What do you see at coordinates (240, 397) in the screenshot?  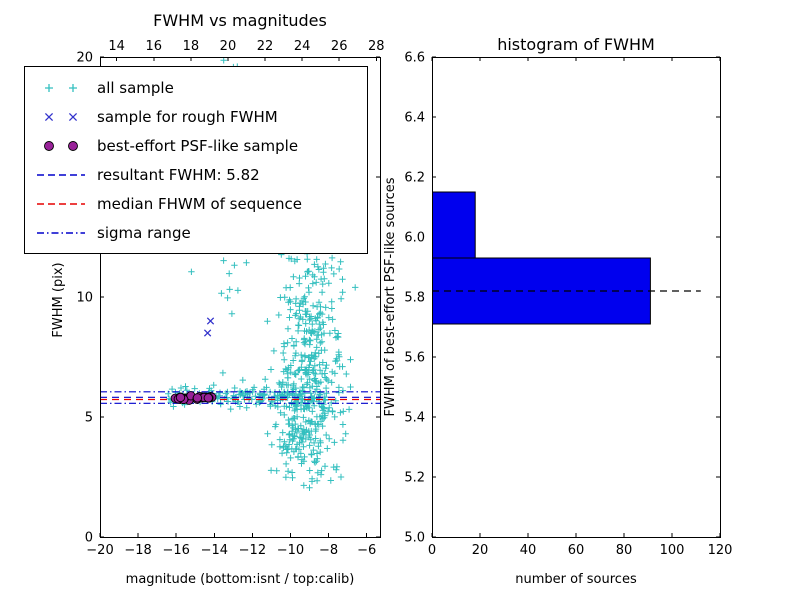 I see `reference-lines` at bounding box center [240, 397].